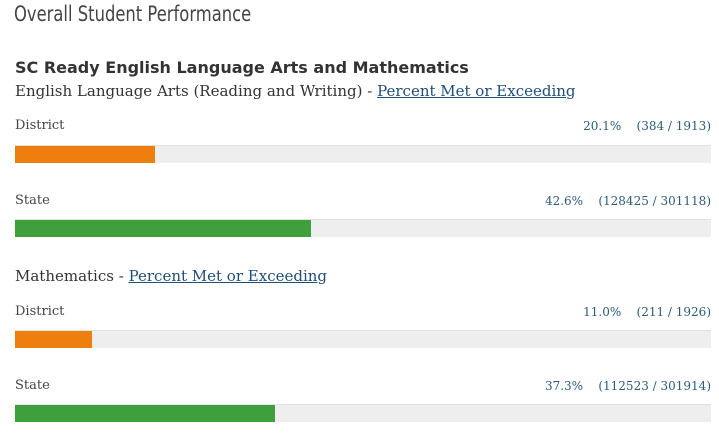 This screenshot has height=439, width=719. I want to click on row-stats-ela-state: 42.6% (128425 / 301118), so click(628, 201).